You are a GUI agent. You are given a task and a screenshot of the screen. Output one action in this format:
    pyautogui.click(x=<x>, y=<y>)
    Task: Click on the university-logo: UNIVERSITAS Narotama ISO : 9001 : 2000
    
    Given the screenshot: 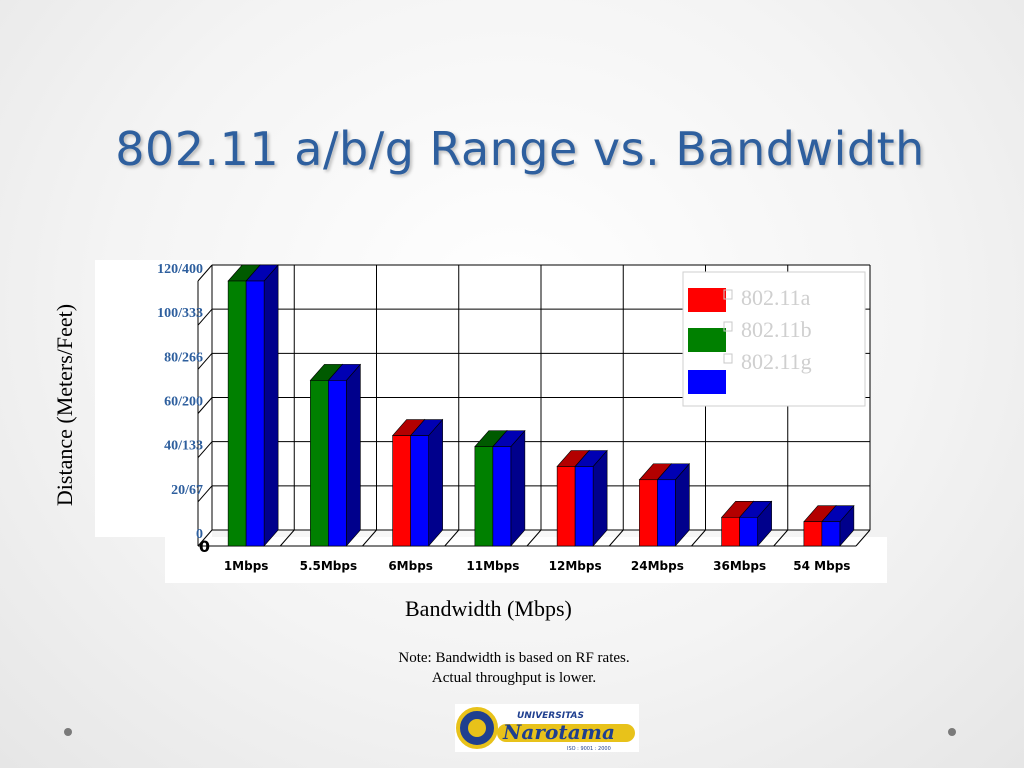 What is the action you would take?
    pyautogui.click(x=547, y=728)
    